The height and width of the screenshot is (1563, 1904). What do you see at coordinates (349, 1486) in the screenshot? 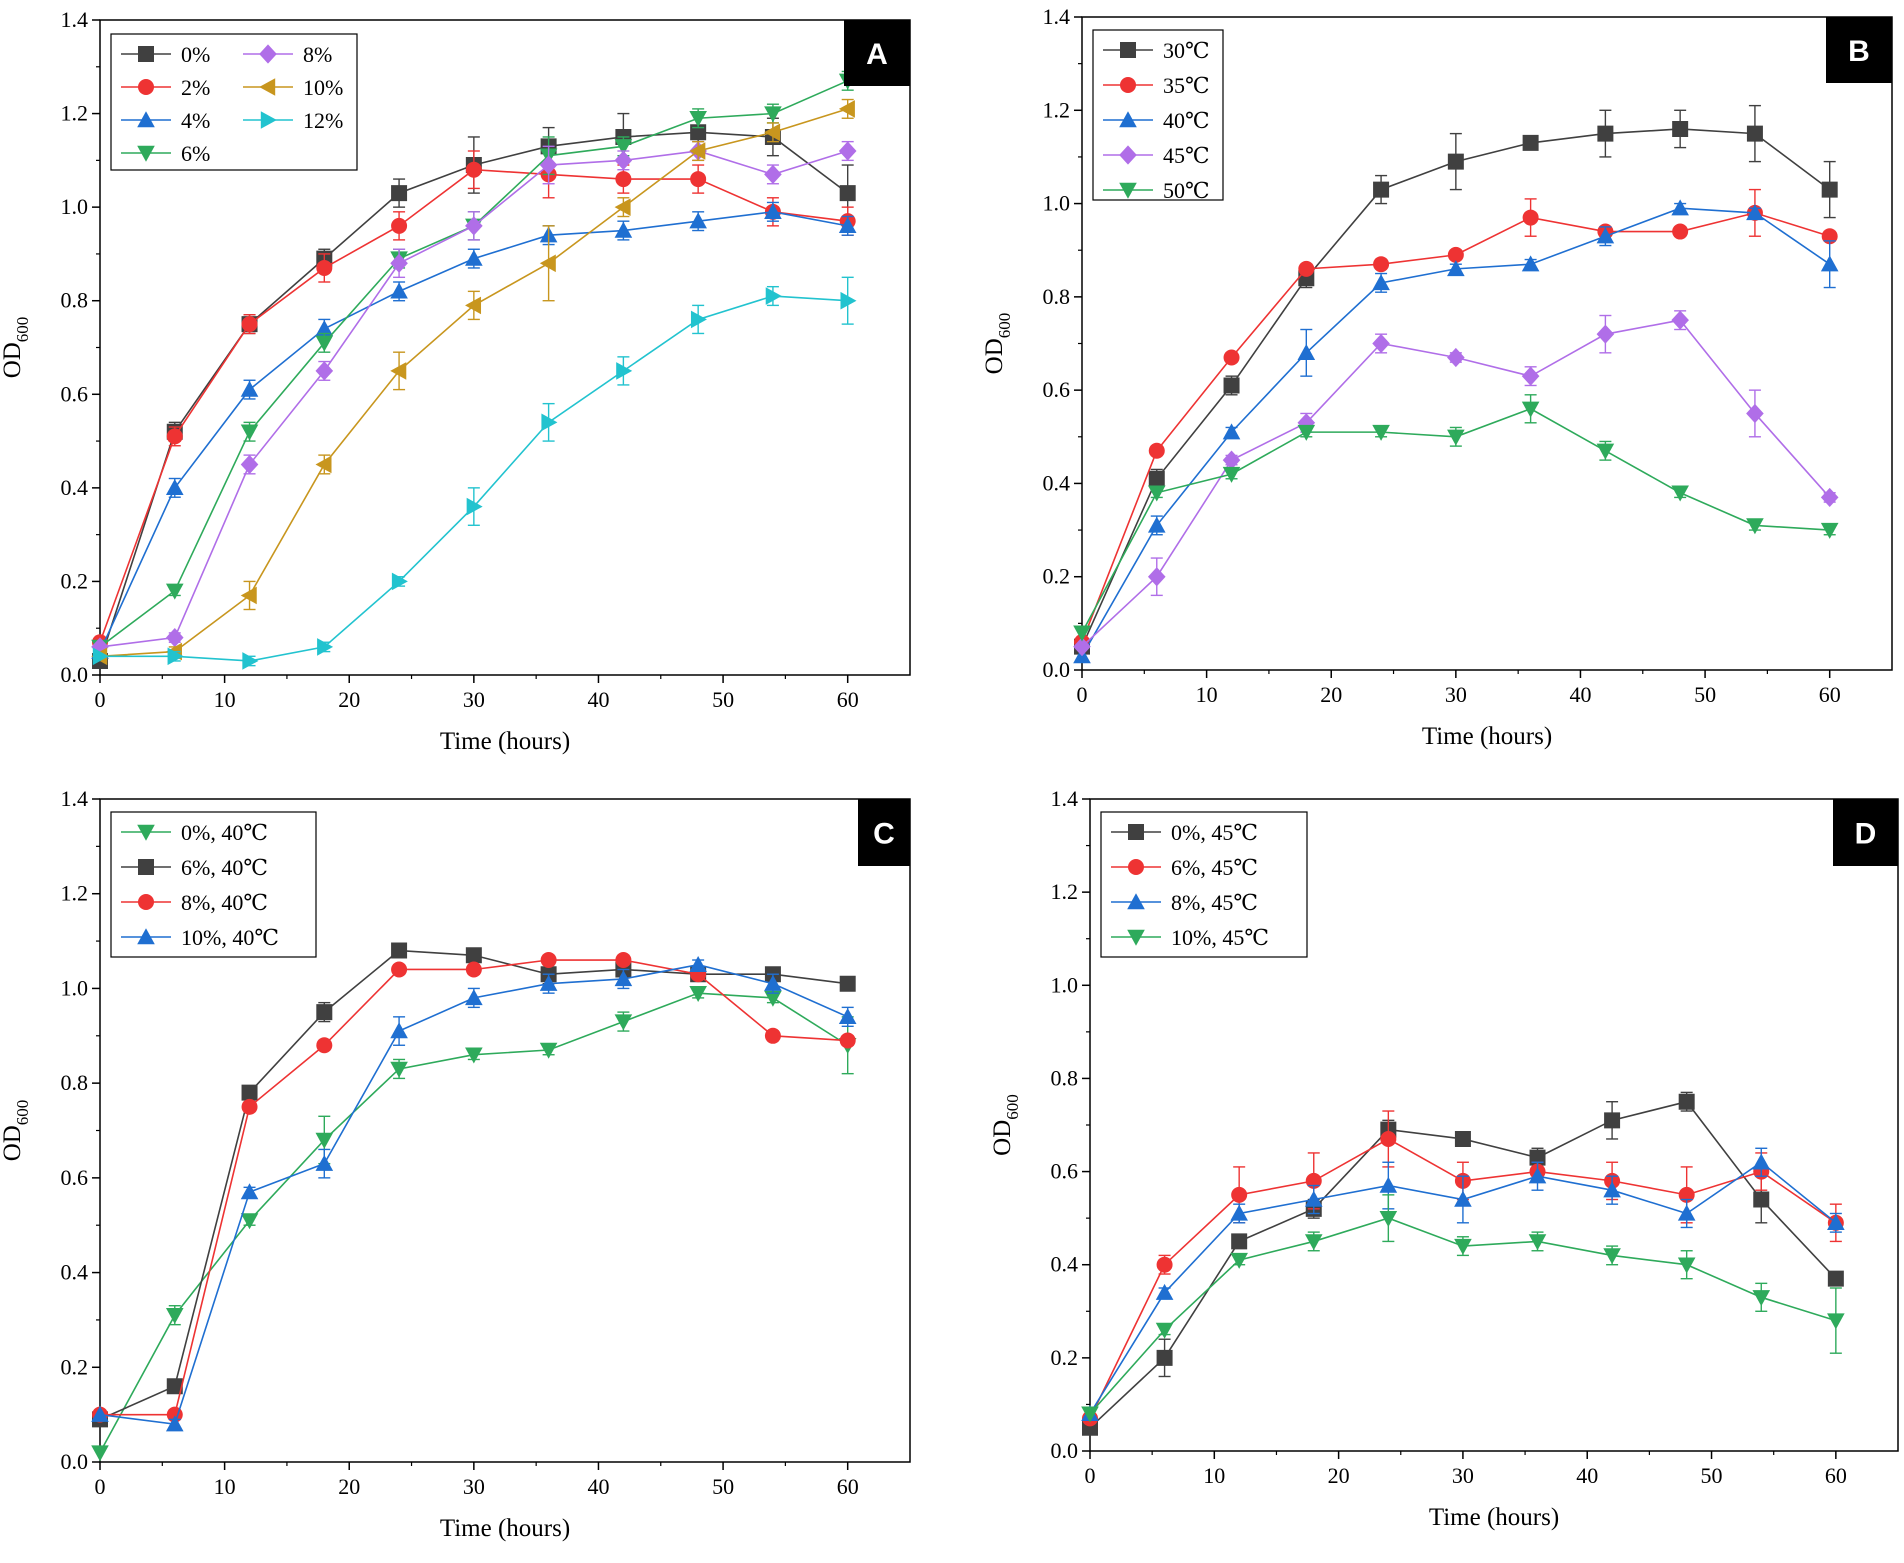
I see `panel-c-x-tick-label: 20` at bounding box center [349, 1486].